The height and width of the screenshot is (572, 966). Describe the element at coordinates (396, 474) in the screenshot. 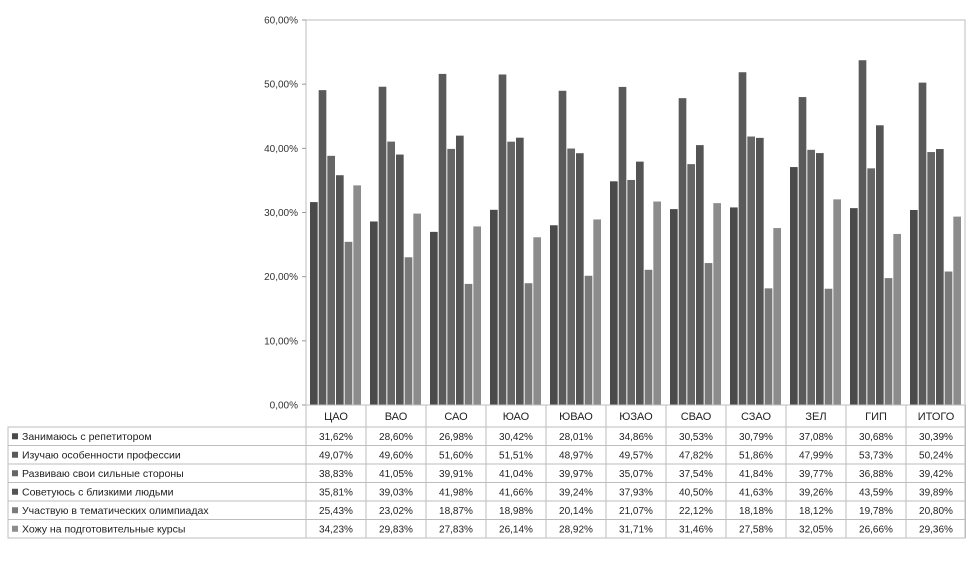

I see `data-label: 41,05%` at that location.